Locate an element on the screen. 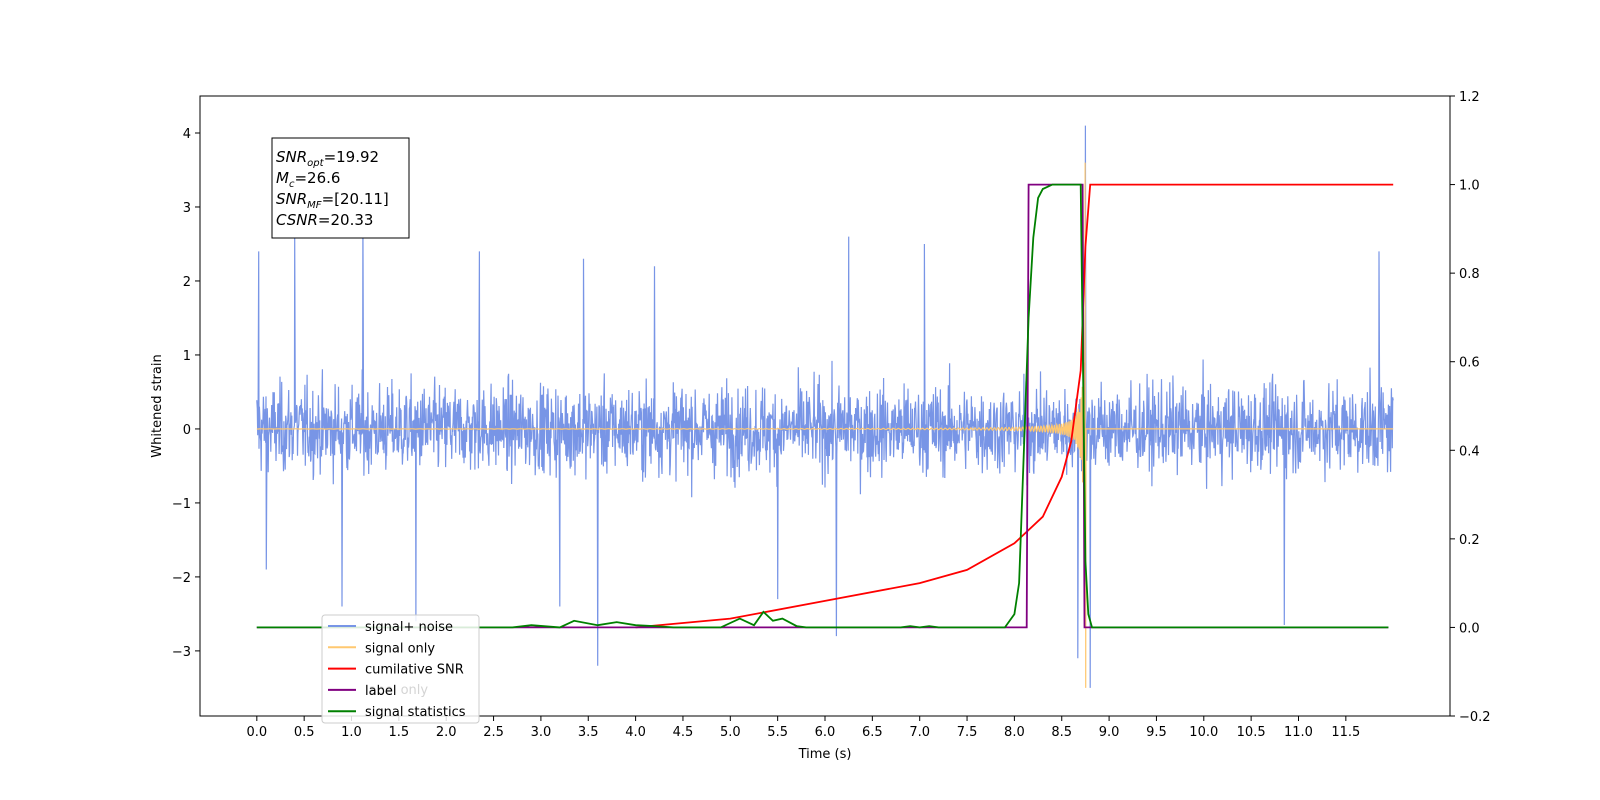 This screenshot has width=1600, height=800. y-tick-label: 0 is located at coordinates (187, 430).